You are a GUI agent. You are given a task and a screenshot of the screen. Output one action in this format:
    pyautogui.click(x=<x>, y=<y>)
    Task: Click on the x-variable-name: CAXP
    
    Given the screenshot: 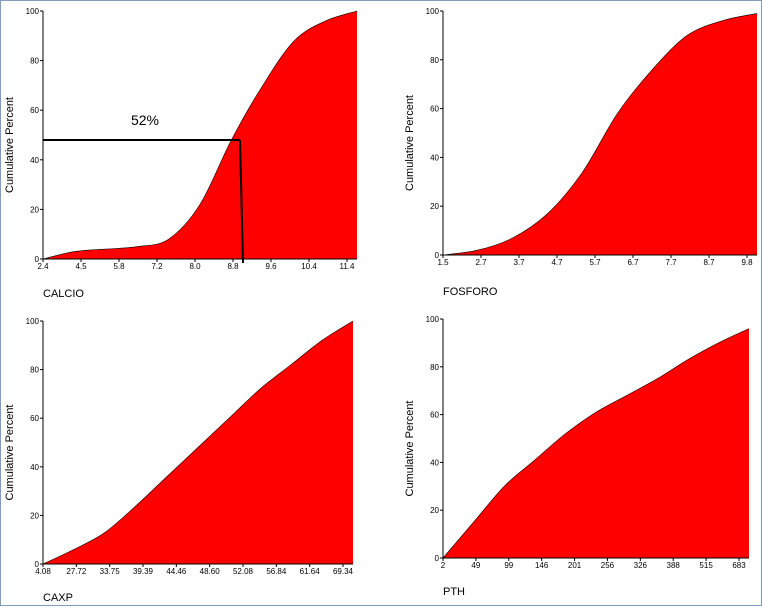 What is the action you would take?
    pyautogui.click(x=58, y=598)
    